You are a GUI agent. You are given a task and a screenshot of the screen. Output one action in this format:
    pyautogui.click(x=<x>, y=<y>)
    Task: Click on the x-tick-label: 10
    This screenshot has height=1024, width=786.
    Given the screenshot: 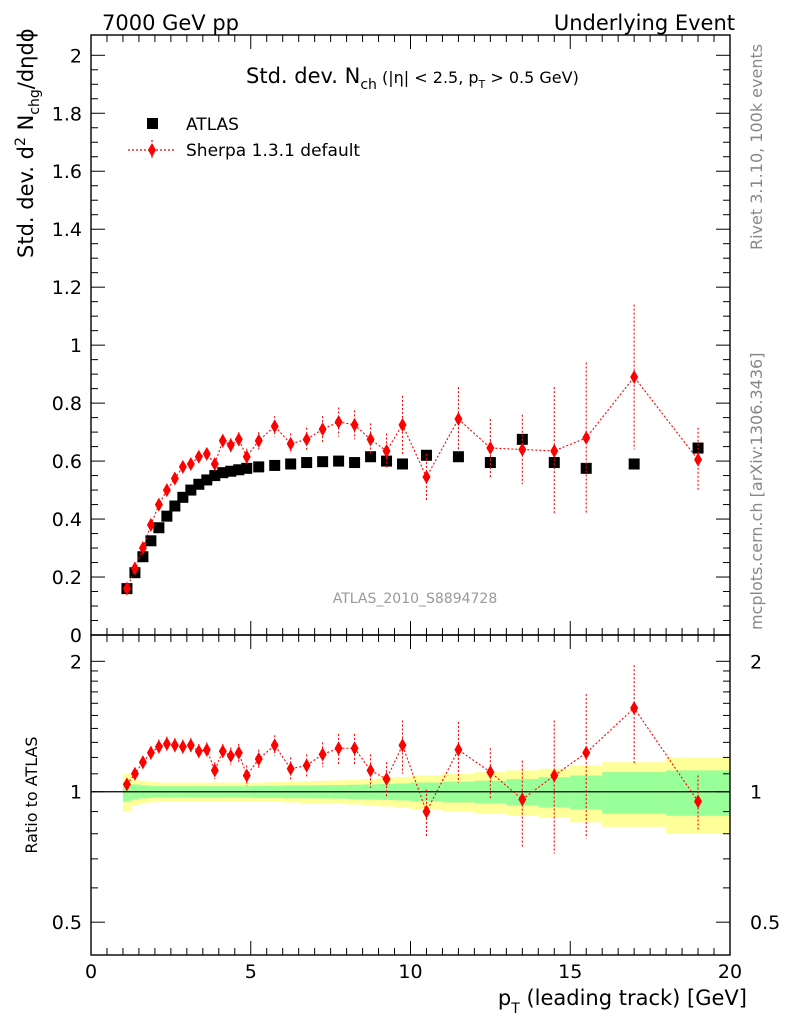 What is the action you would take?
    pyautogui.click(x=410, y=972)
    